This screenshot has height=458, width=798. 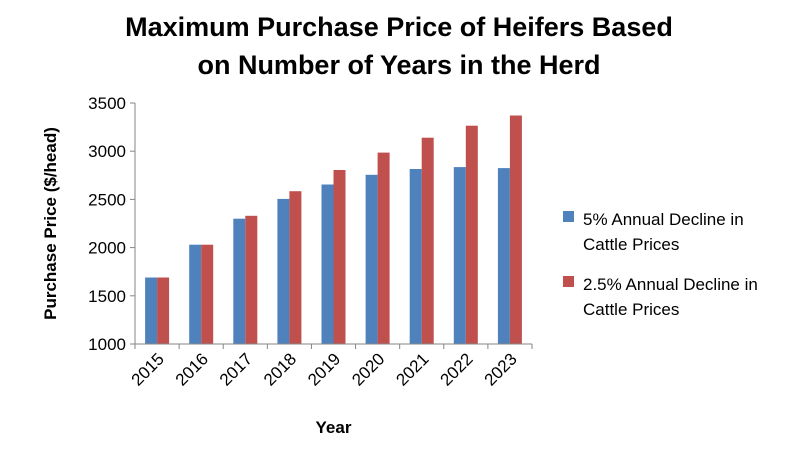 I want to click on bar-decline-5pct-2019, so click(x=327, y=264).